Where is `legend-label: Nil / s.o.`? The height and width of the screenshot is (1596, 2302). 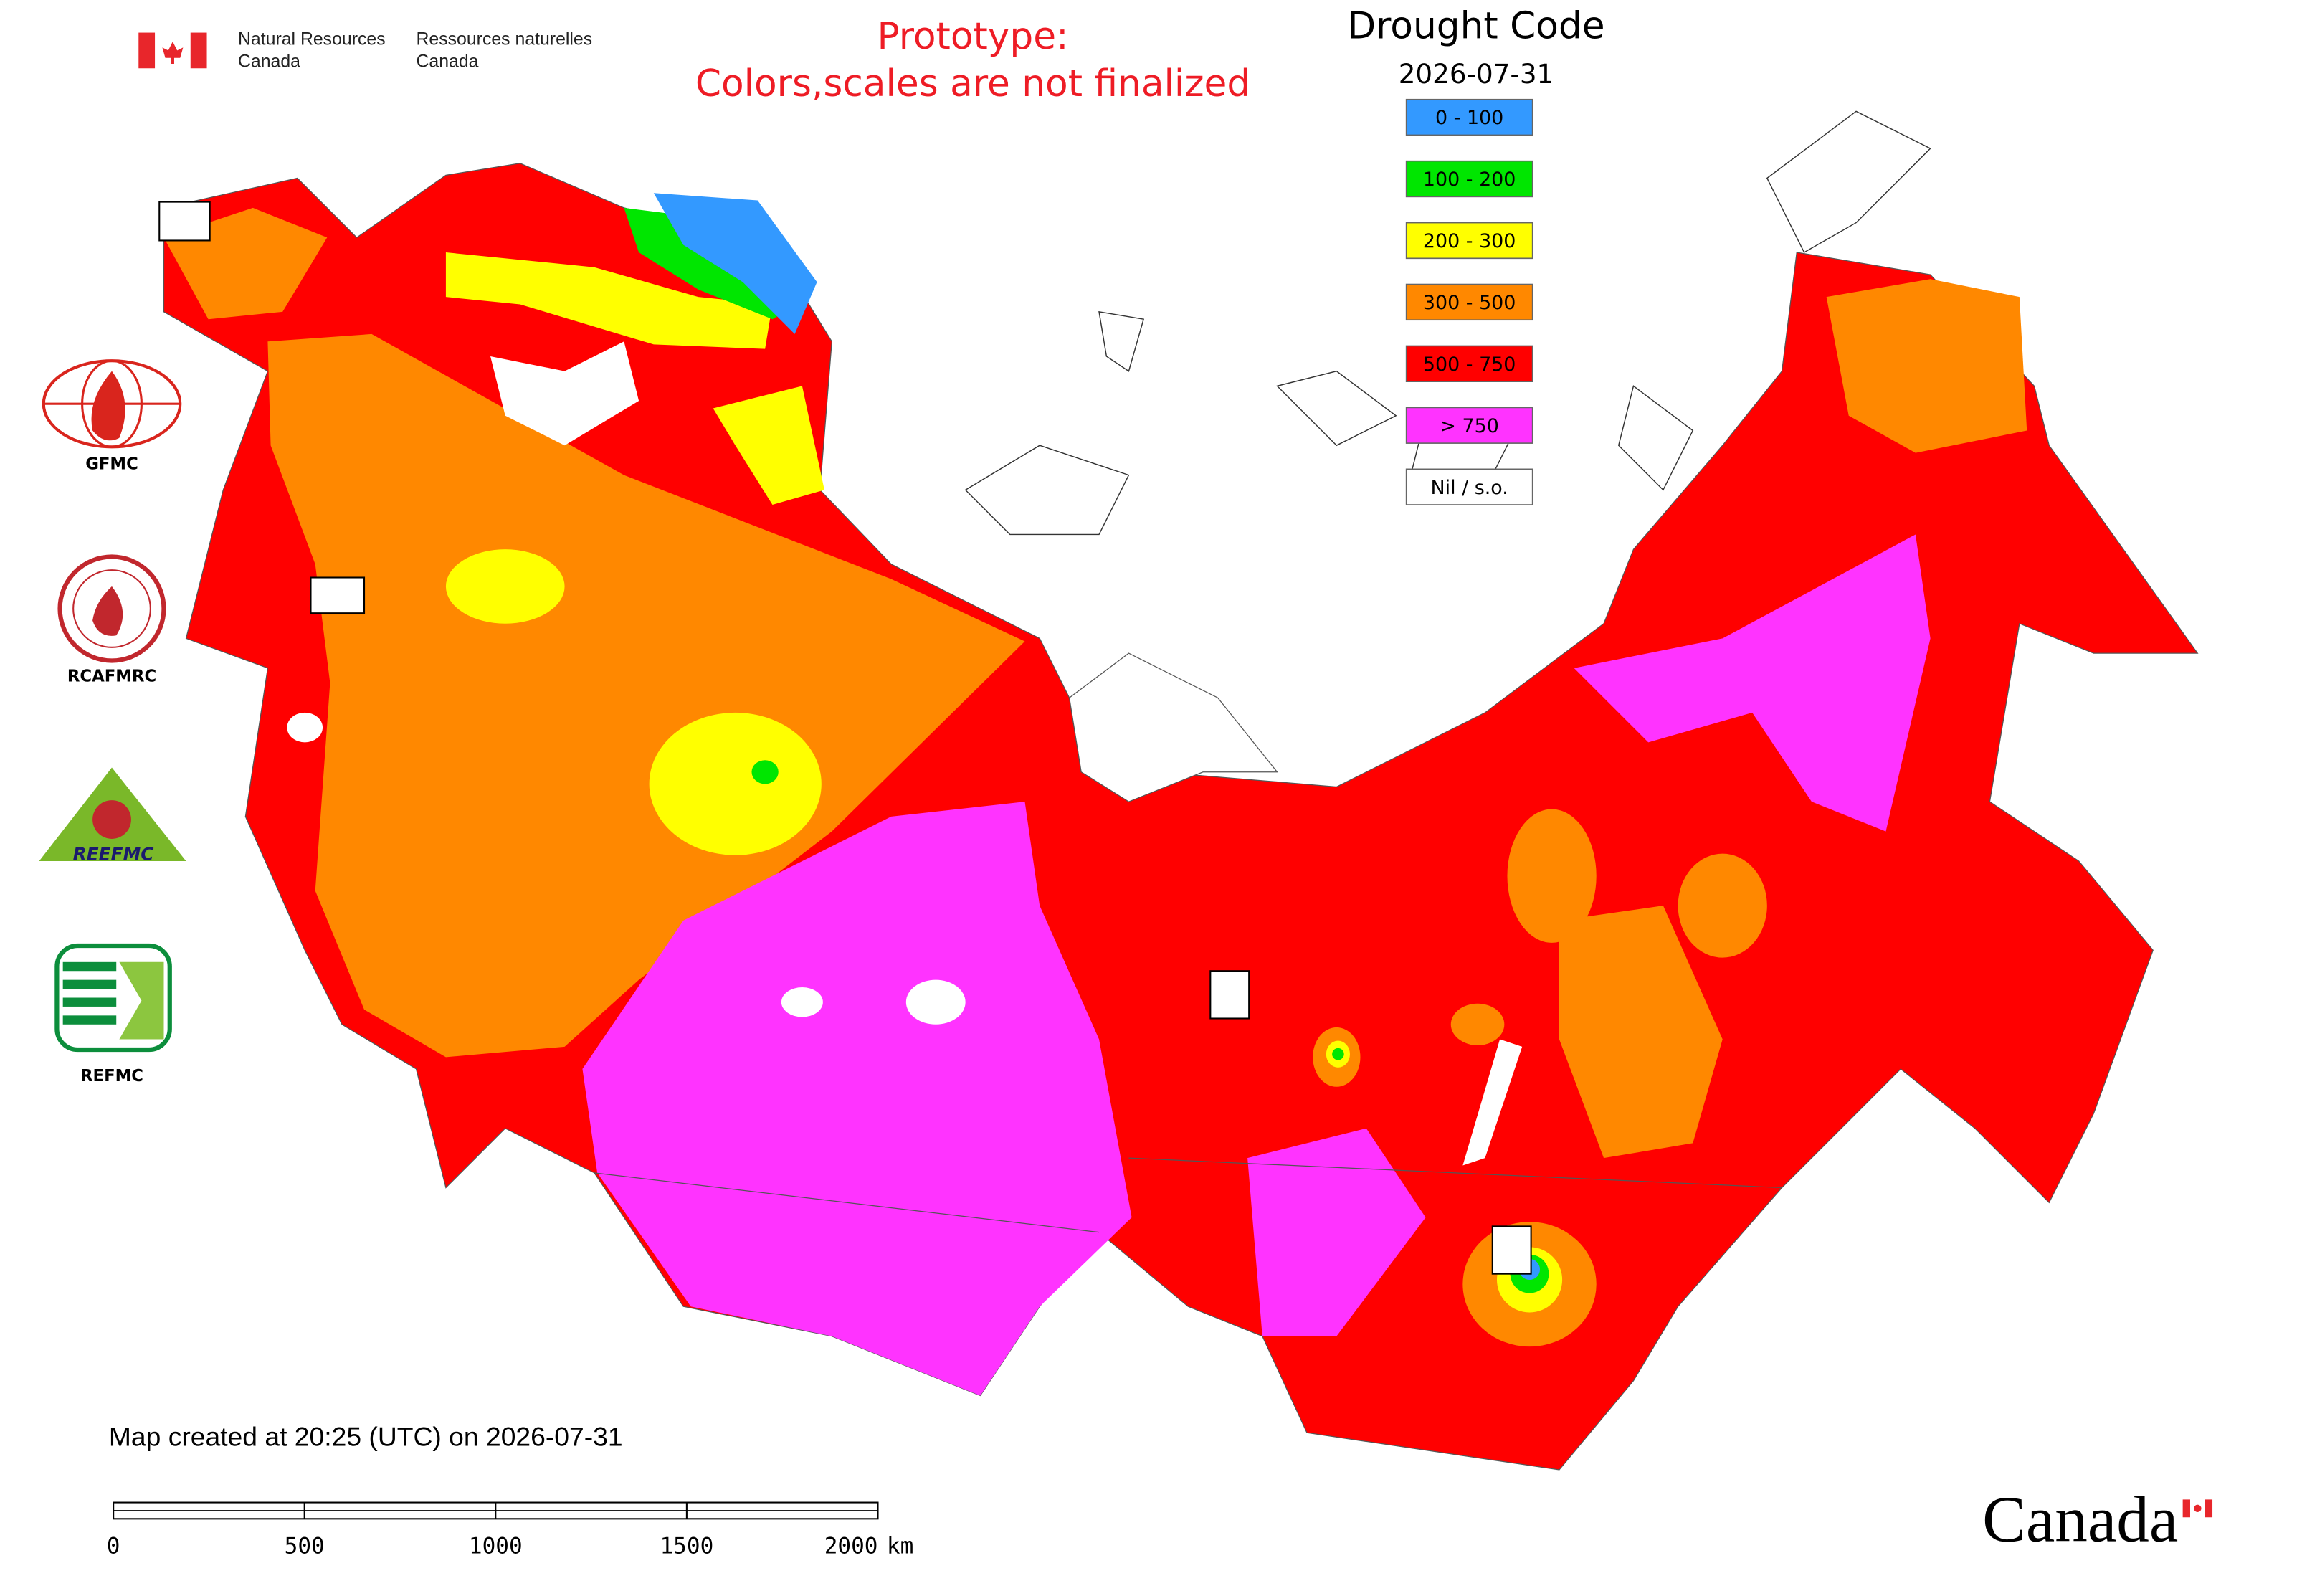 legend-label: Nil / s.o. is located at coordinates (1469, 488).